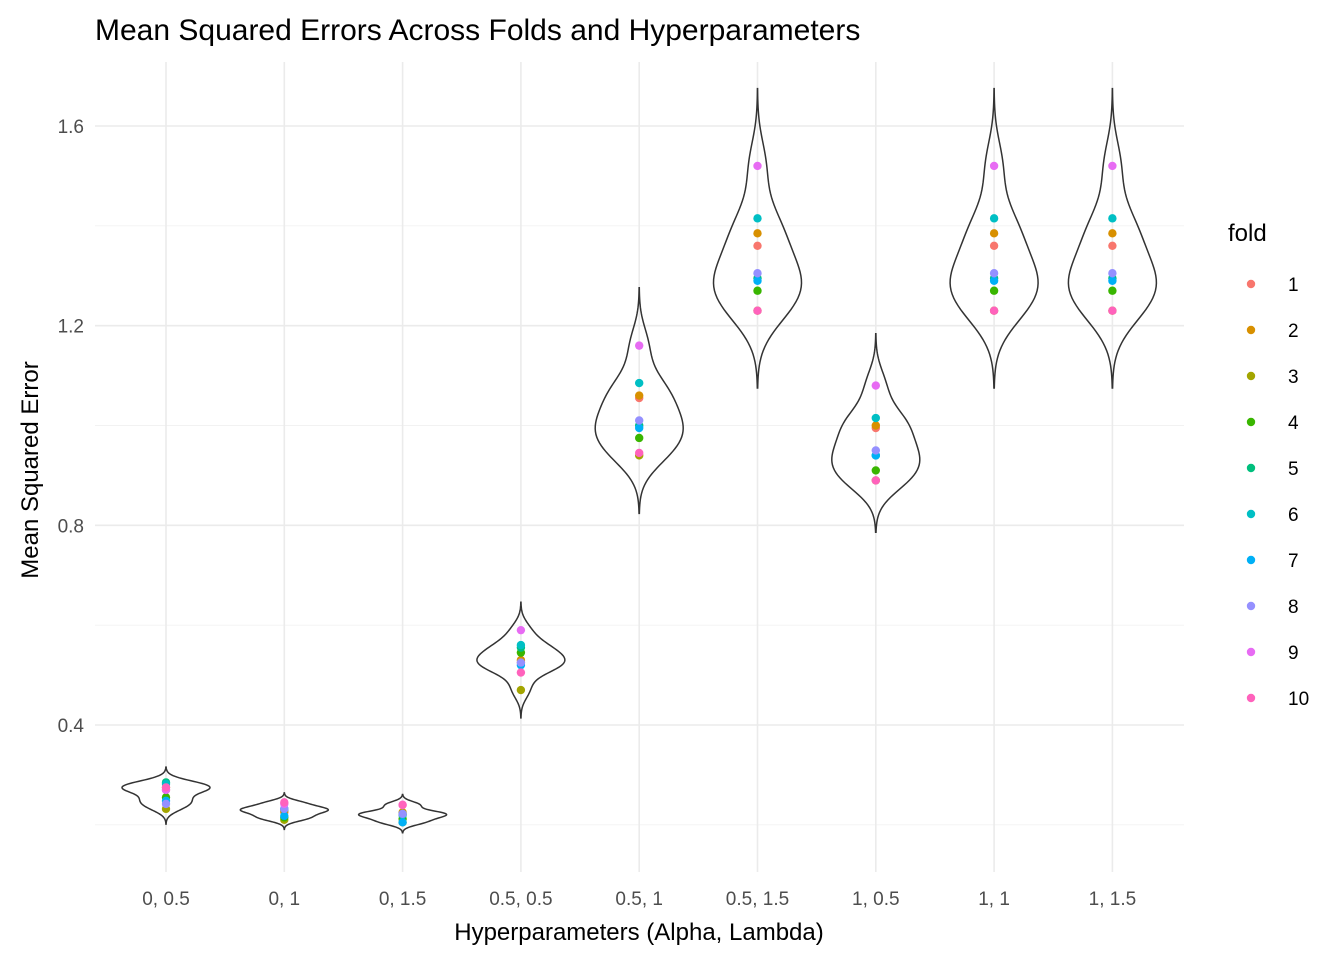 The image size is (1344, 960). Describe the element at coordinates (1293, 561) in the screenshot. I see `legend-label: 7` at that location.